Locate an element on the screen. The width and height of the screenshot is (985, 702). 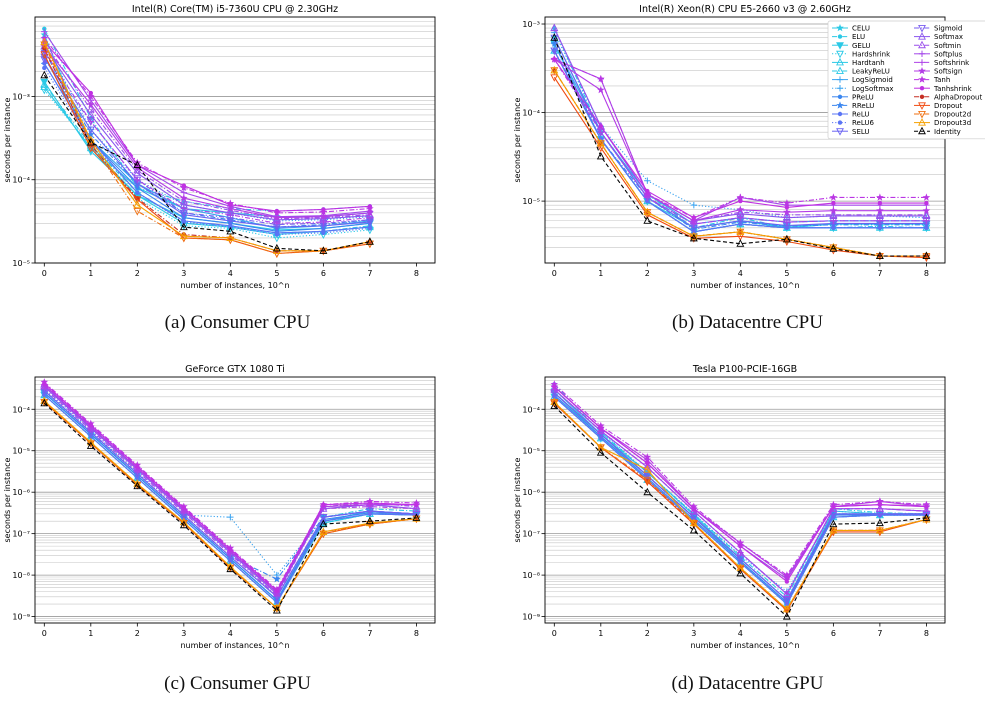
x-tick-label: 8 is located at coordinates (926, 273).